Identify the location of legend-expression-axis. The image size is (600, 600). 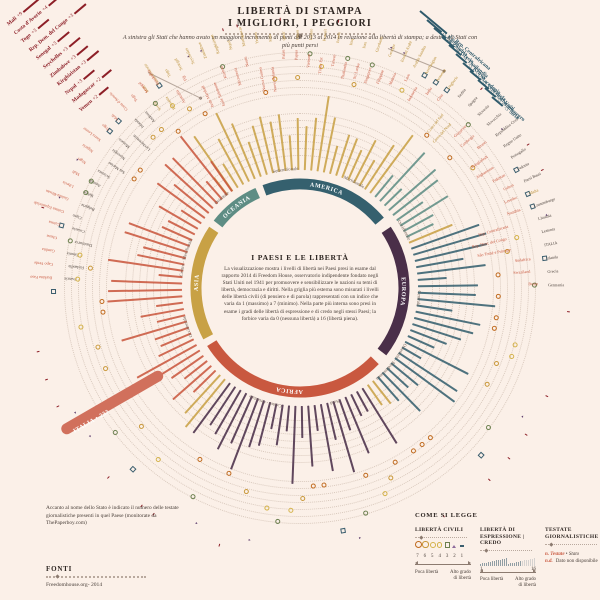
(508, 572).